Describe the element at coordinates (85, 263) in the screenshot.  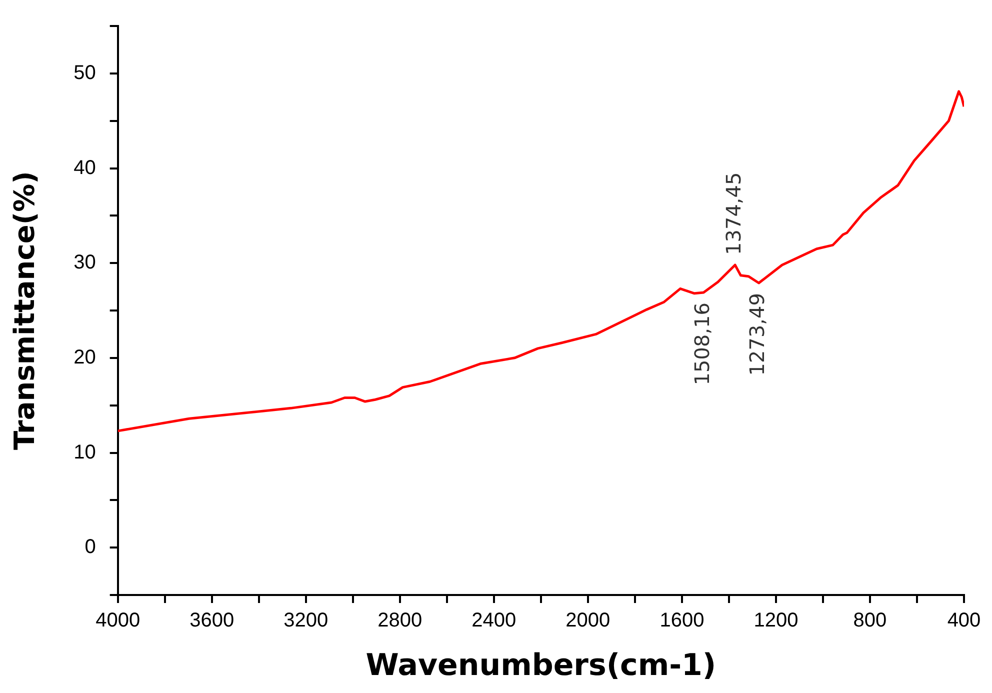
I see `y-tick-label: 30` at that location.